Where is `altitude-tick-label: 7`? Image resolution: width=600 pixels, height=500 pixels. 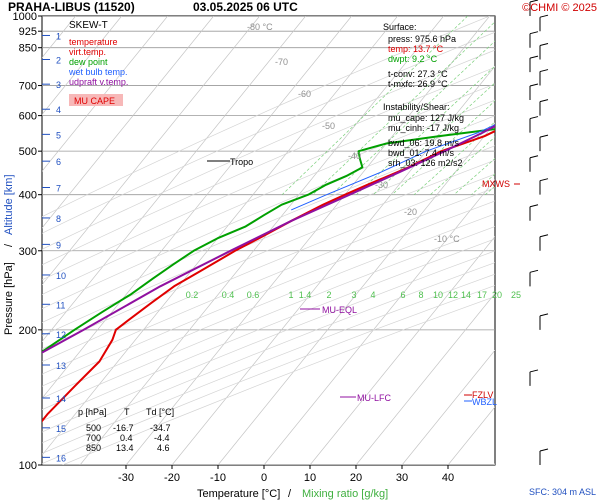
altitude-tick-label: 7 is located at coordinates (58, 188).